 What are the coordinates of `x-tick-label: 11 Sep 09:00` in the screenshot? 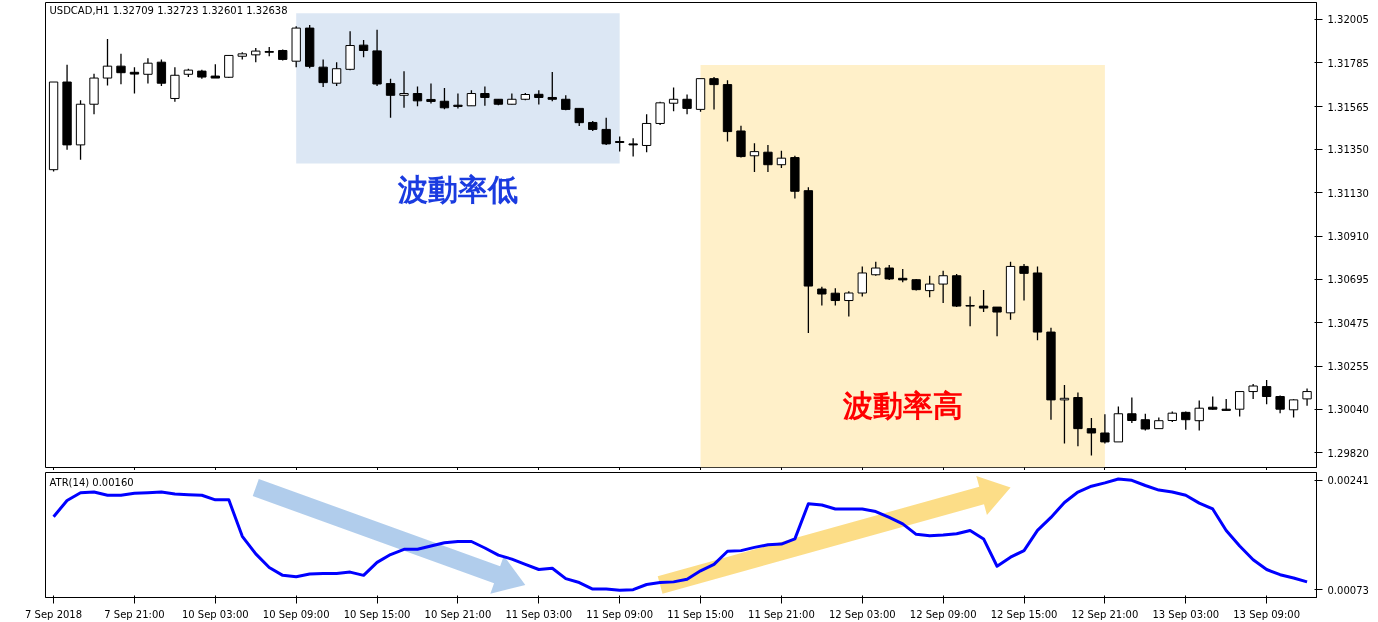 It's located at (620, 614).